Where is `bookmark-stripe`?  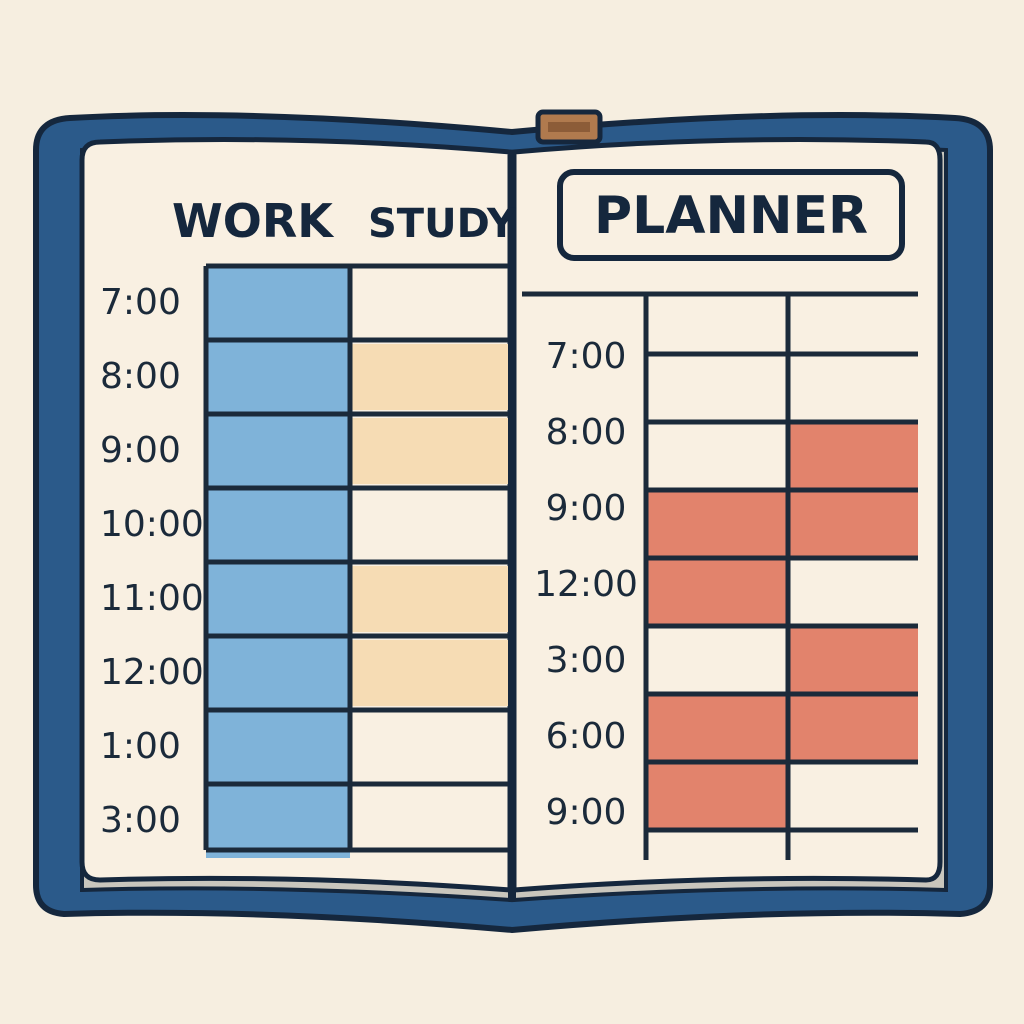 bookmark-stripe is located at coordinates (569, 127).